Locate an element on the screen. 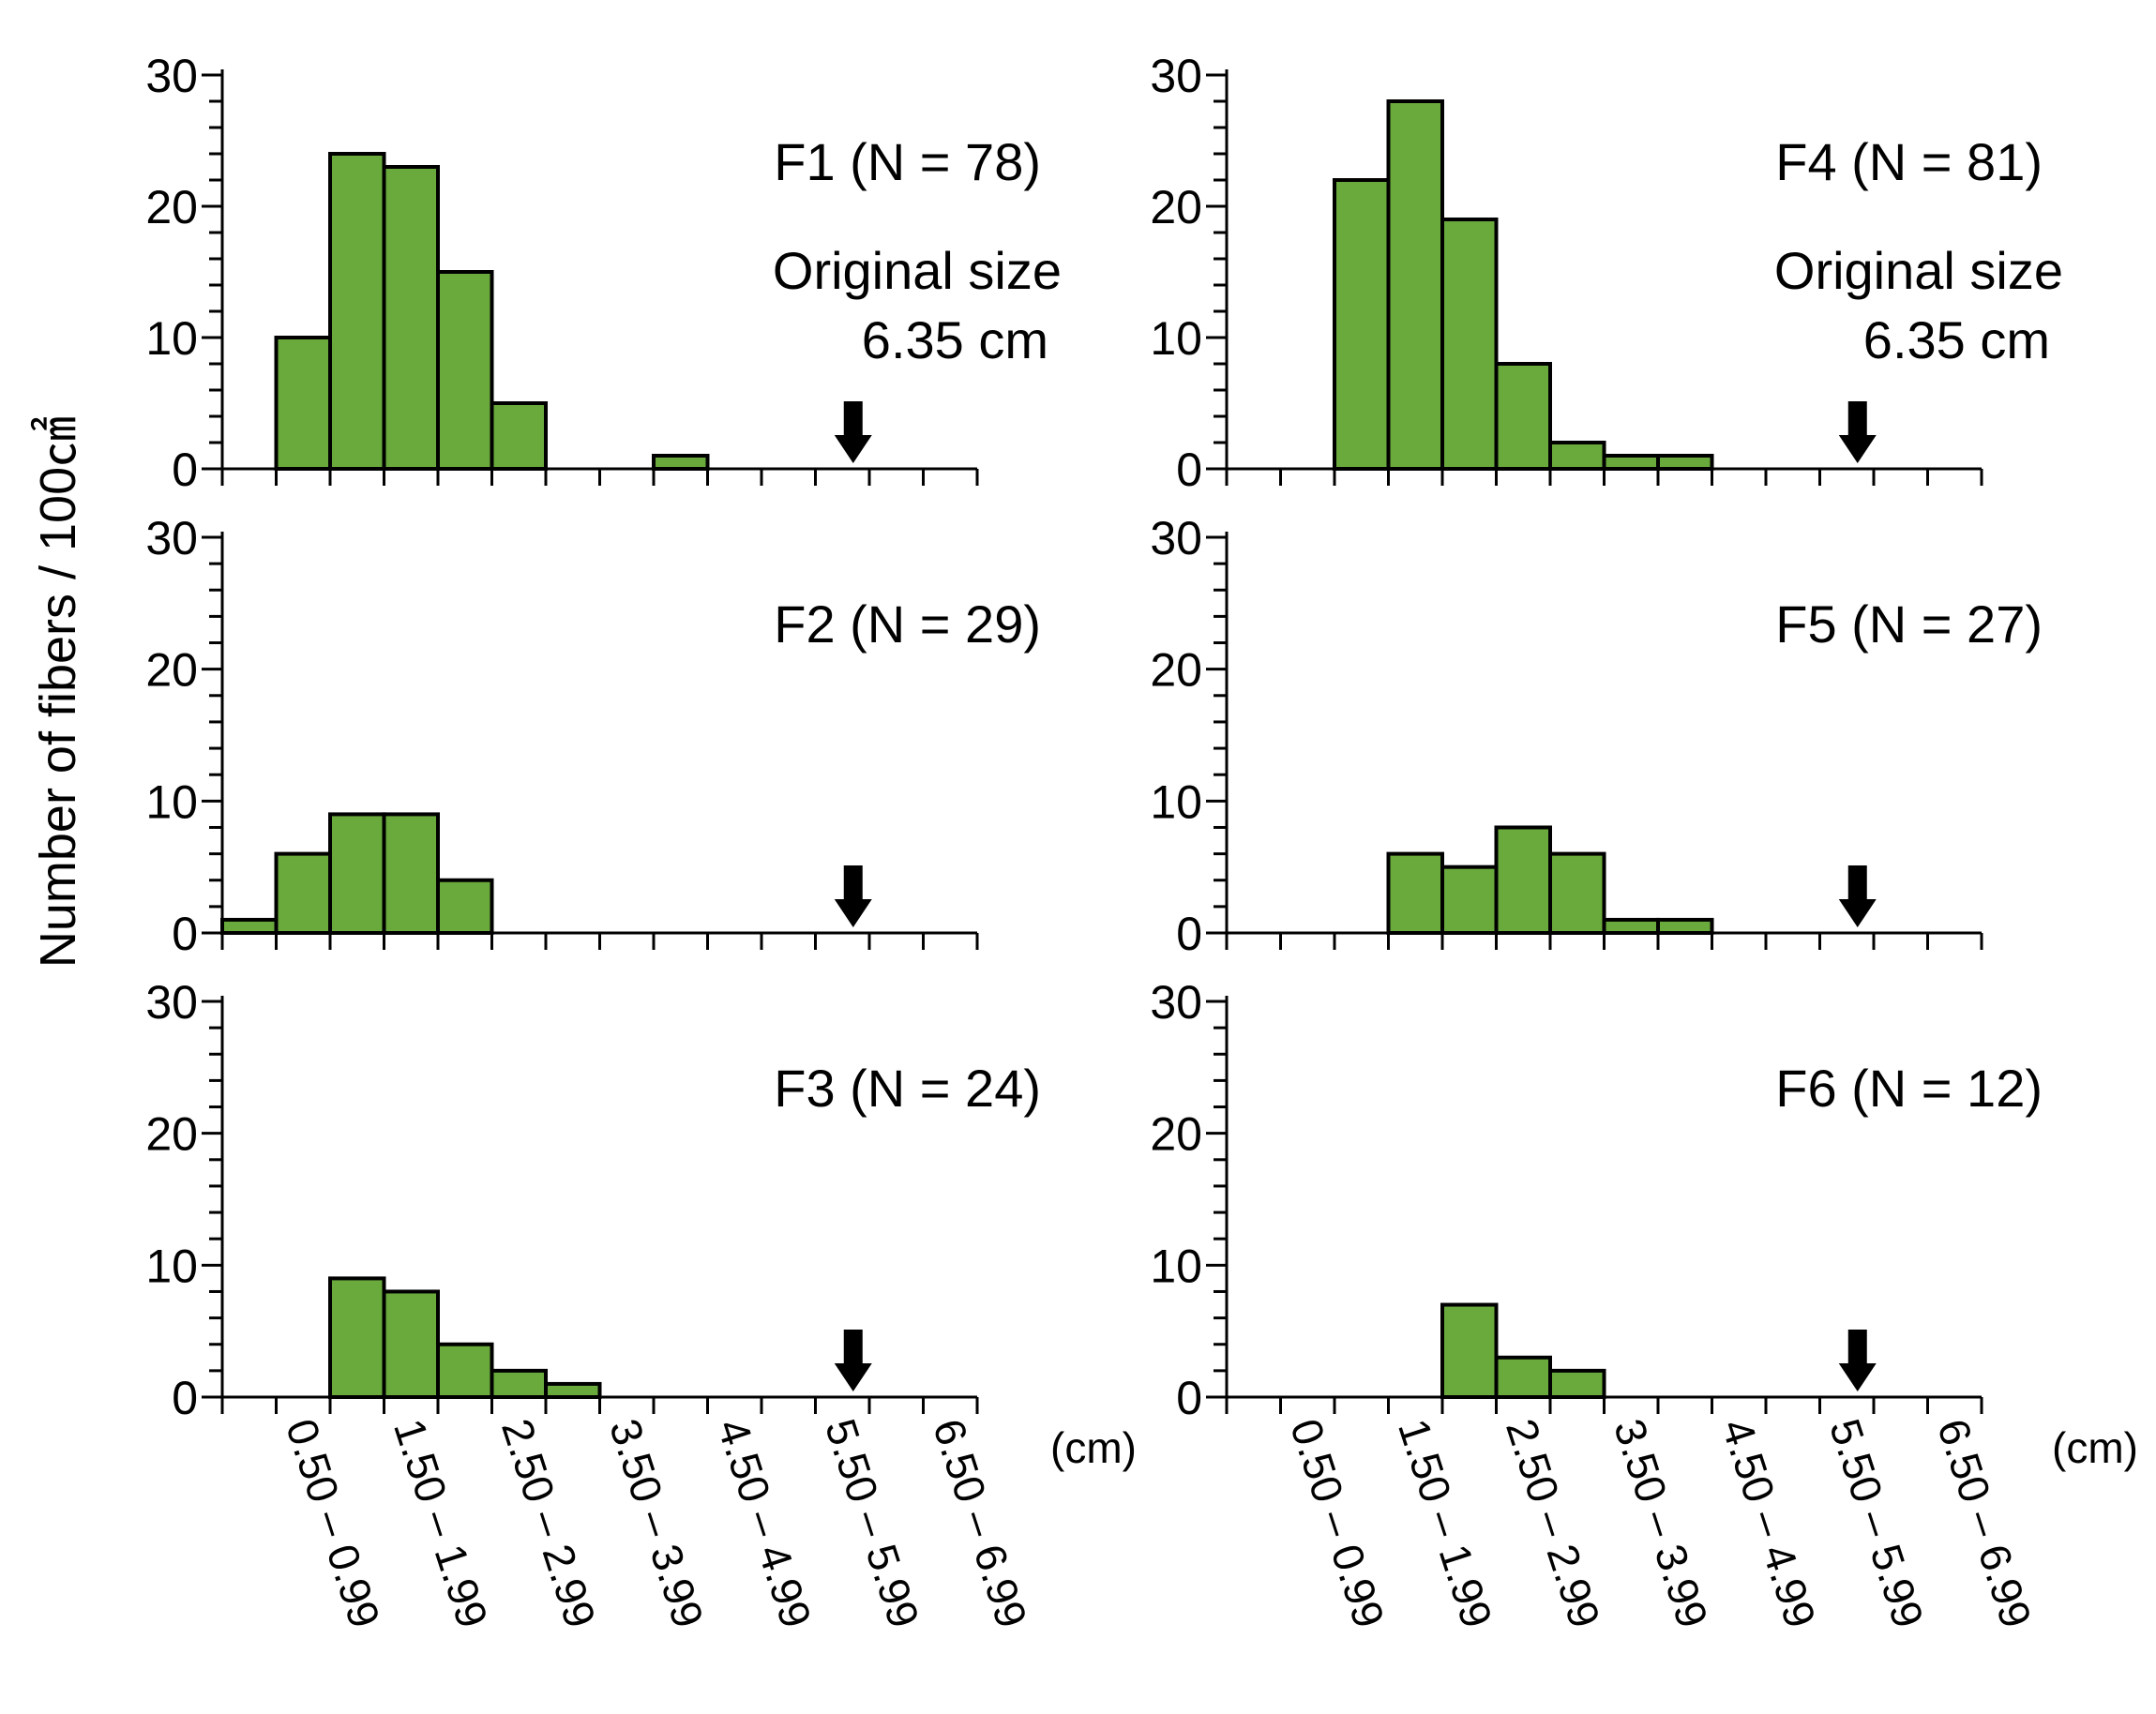  panel-label: F6 (N = 12) is located at coordinates (1909, 1088).